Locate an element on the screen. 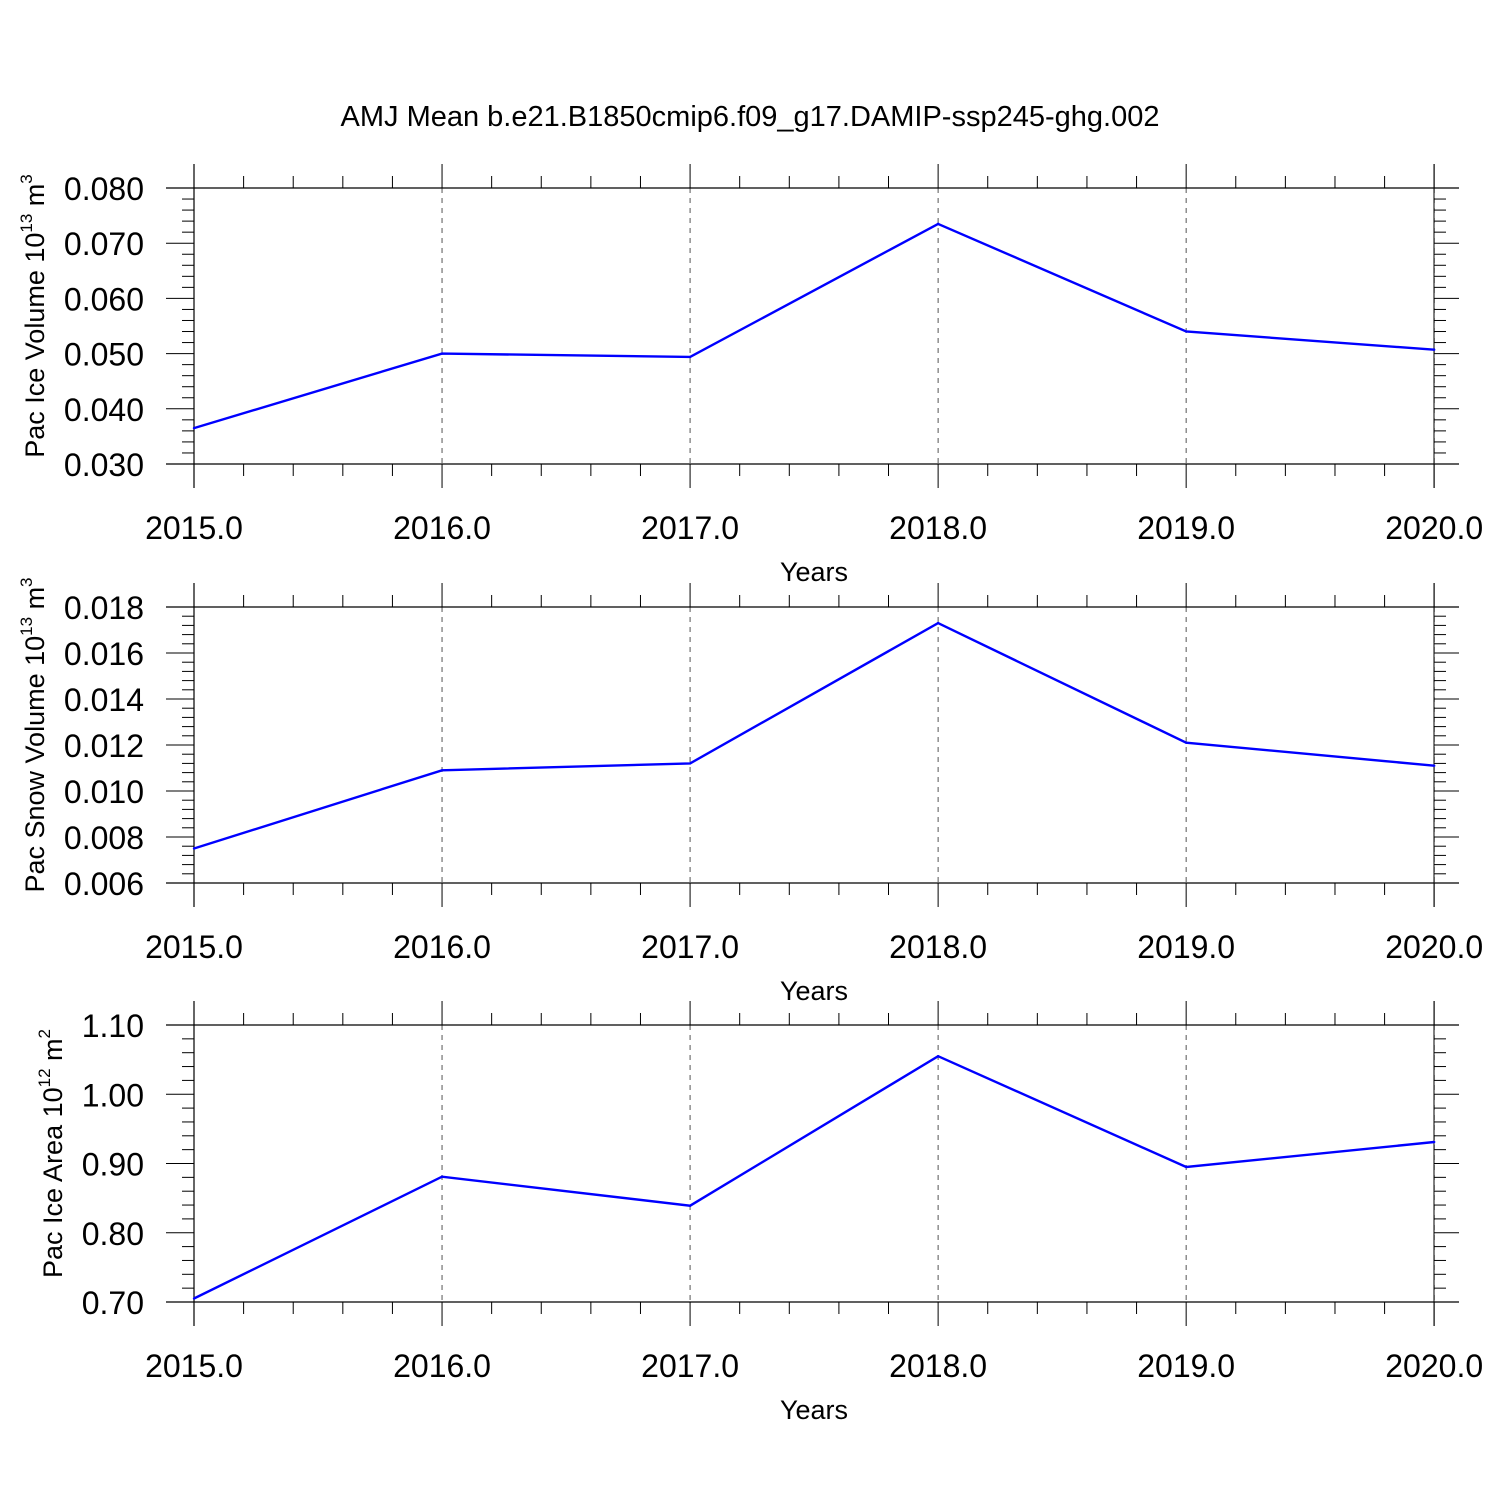 The image size is (1500, 1500). y-tick-label: 0.80 is located at coordinates (113, 1234).